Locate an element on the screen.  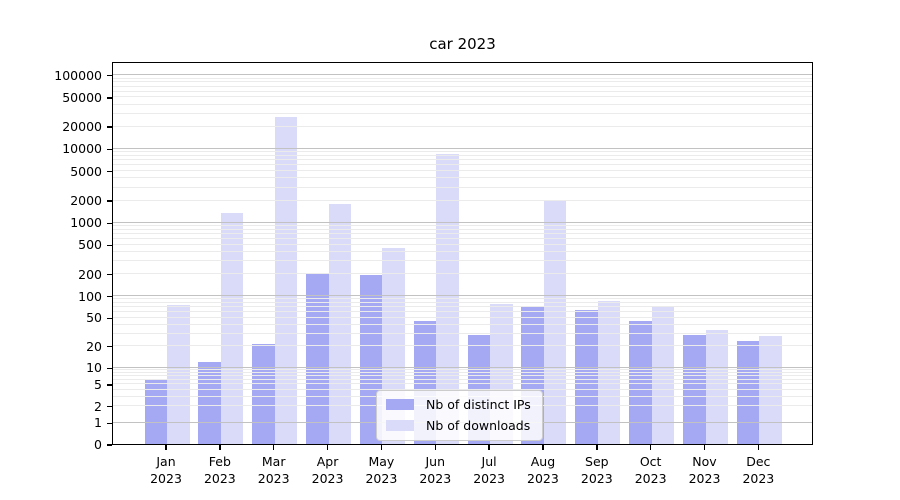
y-tick-label: 50000 is located at coordinates (82, 97).